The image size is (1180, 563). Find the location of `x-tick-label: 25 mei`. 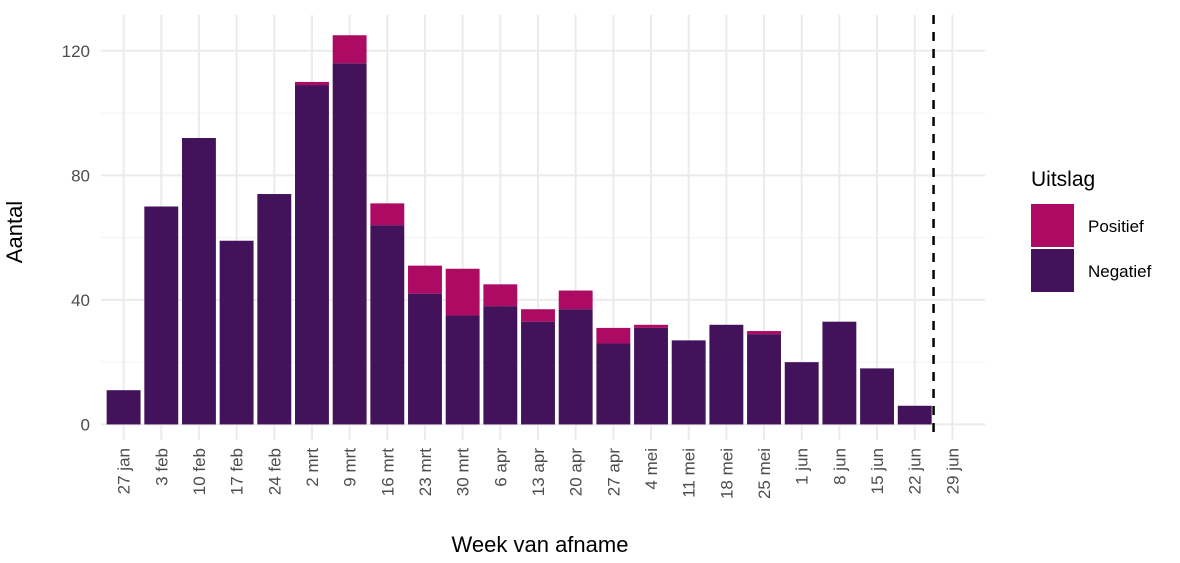

x-tick-label: 25 mei is located at coordinates (764, 473).